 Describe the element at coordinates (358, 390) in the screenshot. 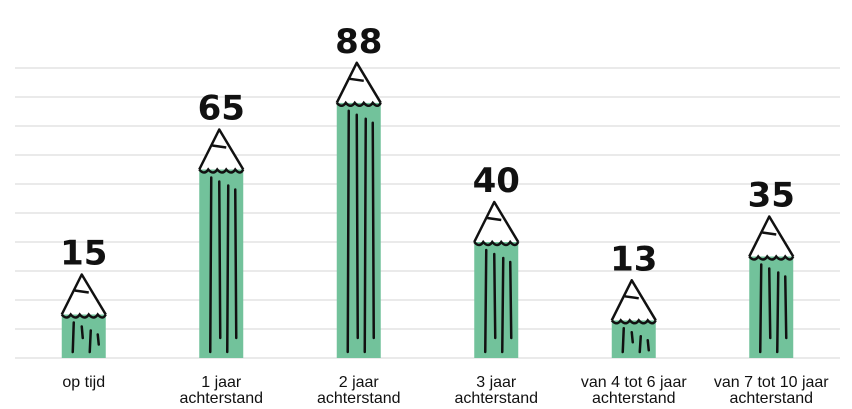

I see `x-tick-label: 2 jaar achterstand` at that location.